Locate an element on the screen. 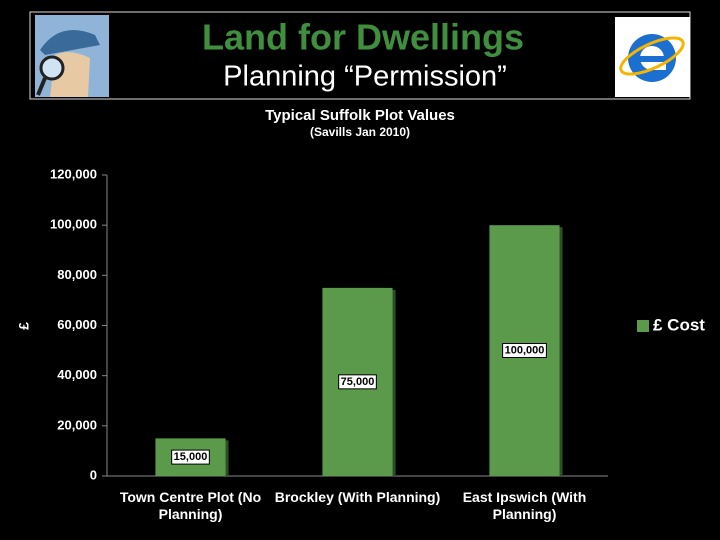 The height and width of the screenshot is (540, 720). value-label: 15,000 is located at coordinates (191, 457).